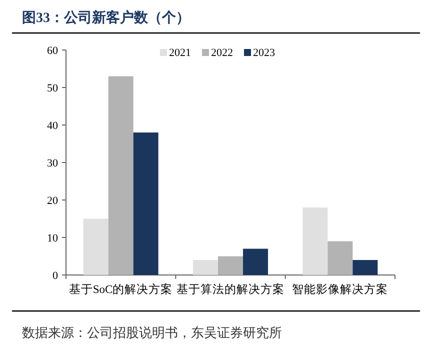  I want to click on source-note: 数据来源：公司招股说明书，东吴证券研究所, so click(152, 332).